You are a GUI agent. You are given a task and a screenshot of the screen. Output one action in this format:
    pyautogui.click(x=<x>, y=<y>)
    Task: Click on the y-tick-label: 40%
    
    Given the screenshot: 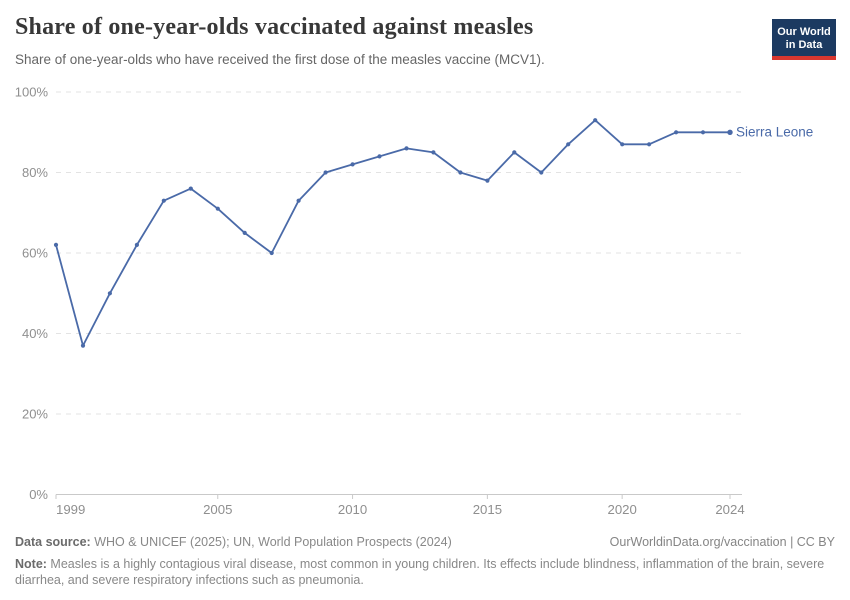 What is the action you would take?
    pyautogui.click(x=35, y=333)
    